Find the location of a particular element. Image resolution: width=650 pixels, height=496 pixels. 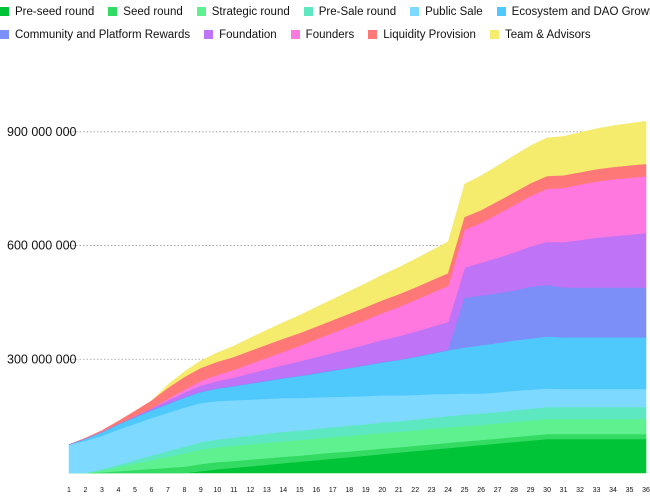

x-tick-label: 14 is located at coordinates (283, 490).